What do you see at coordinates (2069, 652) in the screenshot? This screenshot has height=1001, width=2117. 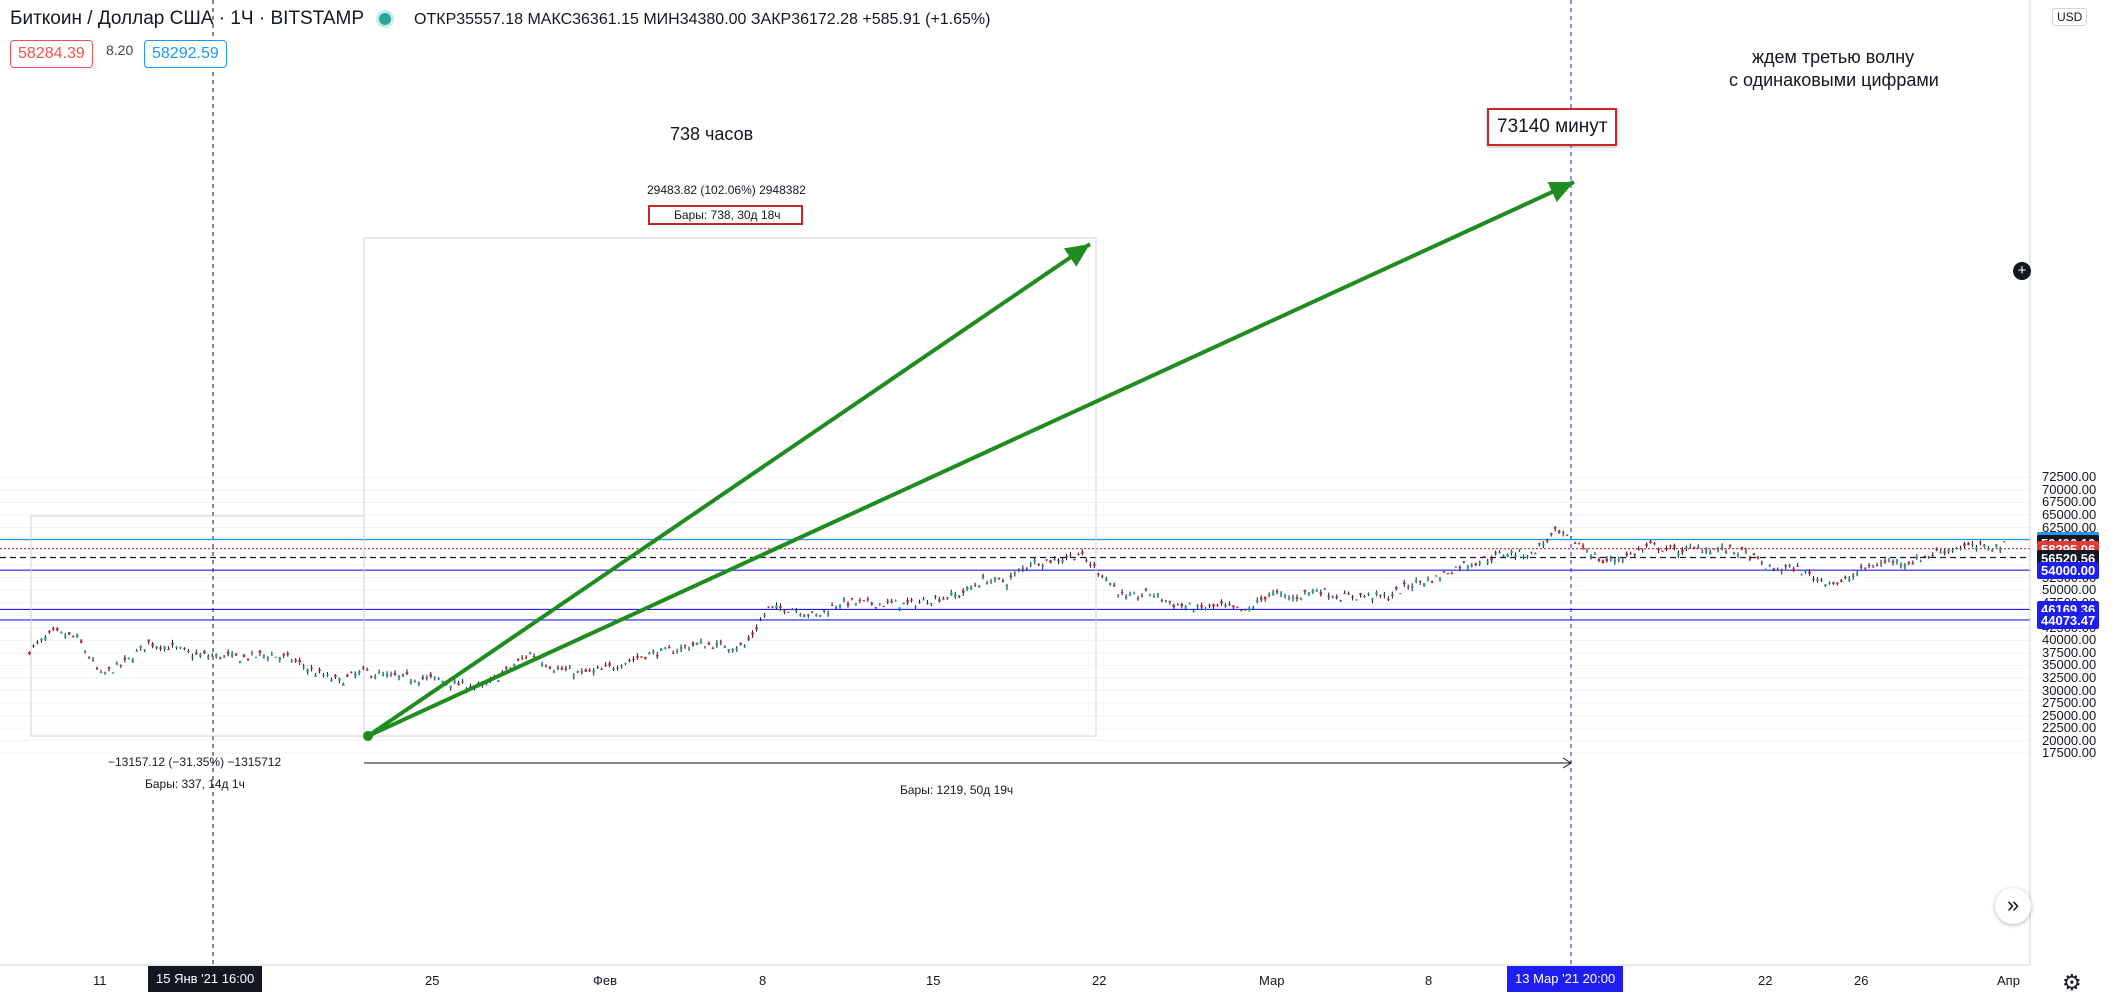 I see `price-tick: 37500.00` at bounding box center [2069, 652].